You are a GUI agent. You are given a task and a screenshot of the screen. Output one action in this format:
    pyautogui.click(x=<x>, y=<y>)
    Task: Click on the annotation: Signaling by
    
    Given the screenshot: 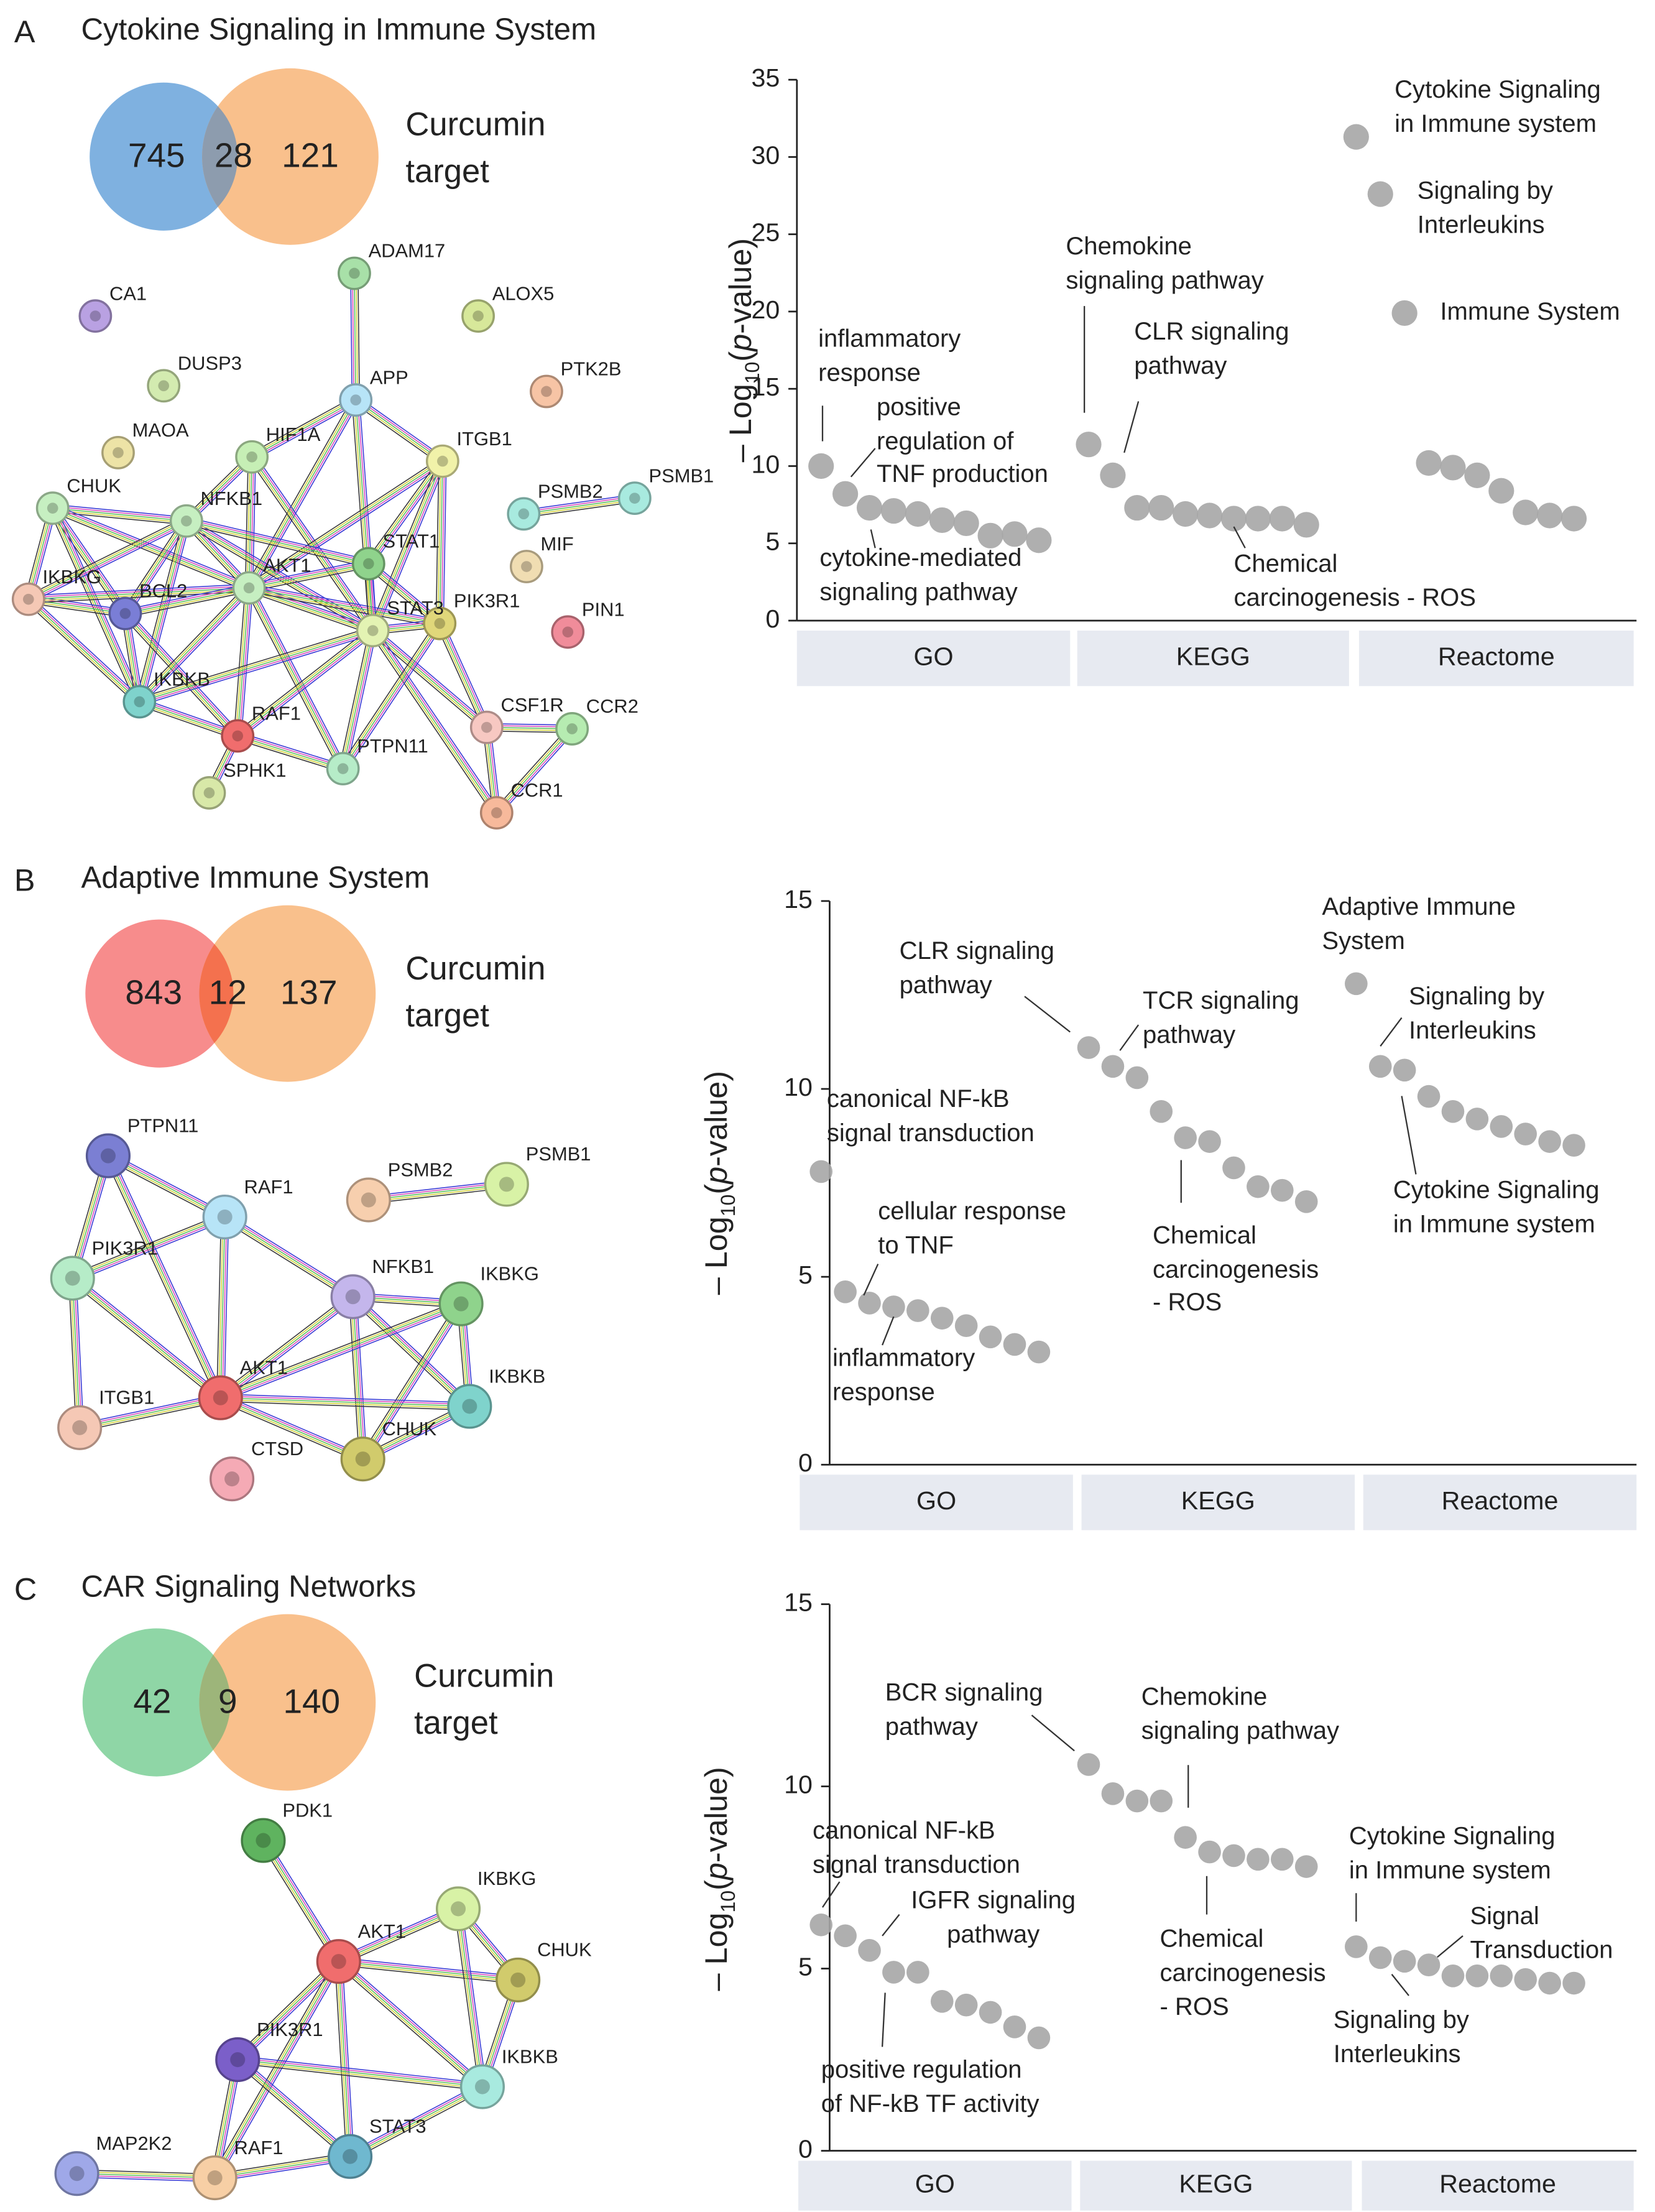 What is the action you would take?
    pyautogui.click(x=1476, y=996)
    